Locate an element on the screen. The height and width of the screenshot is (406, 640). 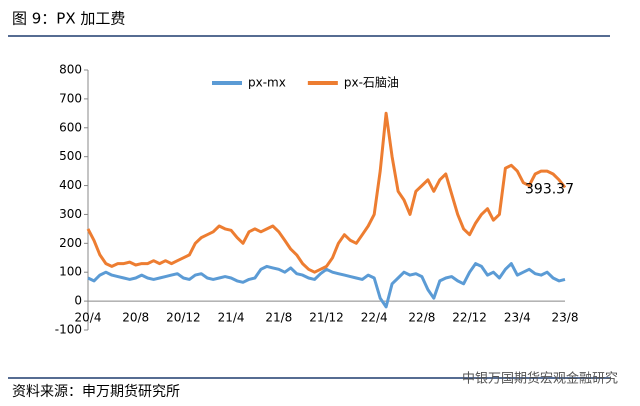
y-tick-label: 400 is located at coordinates (70, 185).